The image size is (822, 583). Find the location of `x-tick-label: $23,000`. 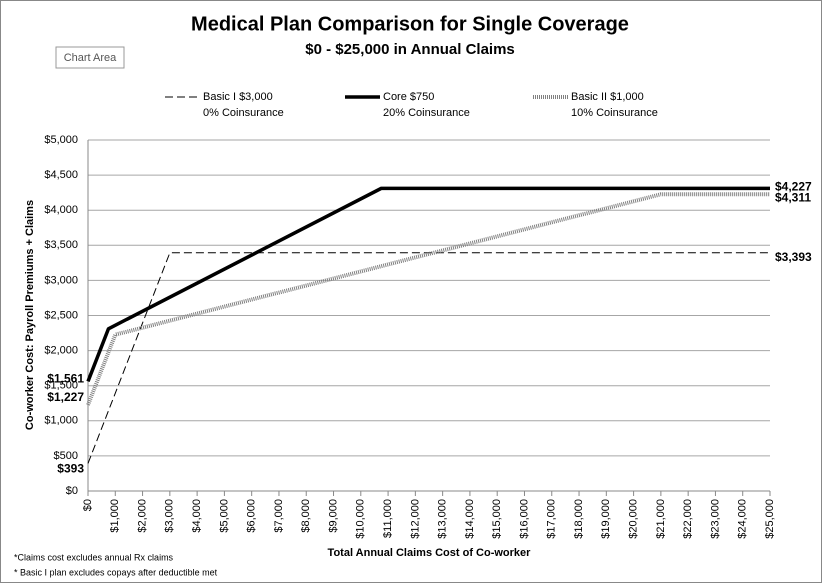

x-tick-label: $23,000 is located at coordinates (715, 519).